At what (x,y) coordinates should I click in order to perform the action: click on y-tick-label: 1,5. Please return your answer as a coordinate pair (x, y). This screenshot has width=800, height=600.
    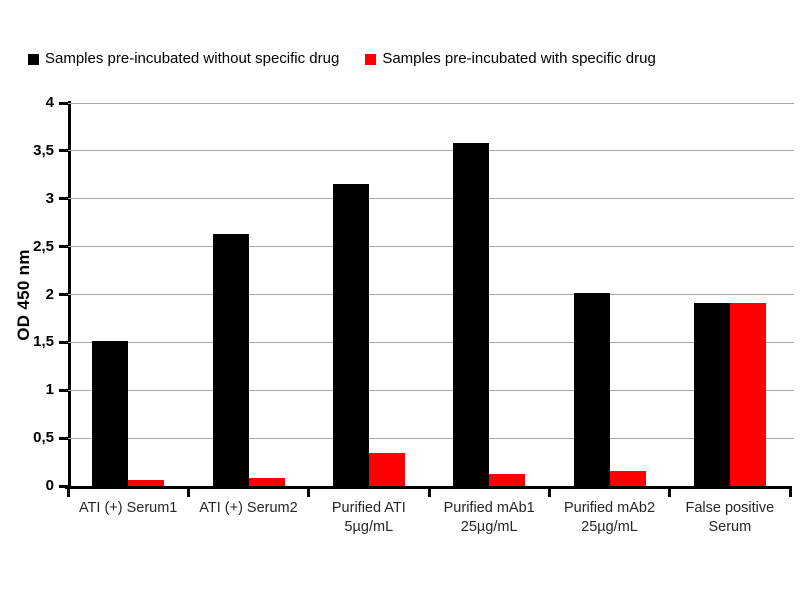
    Looking at the image, I should click on (43, 342).